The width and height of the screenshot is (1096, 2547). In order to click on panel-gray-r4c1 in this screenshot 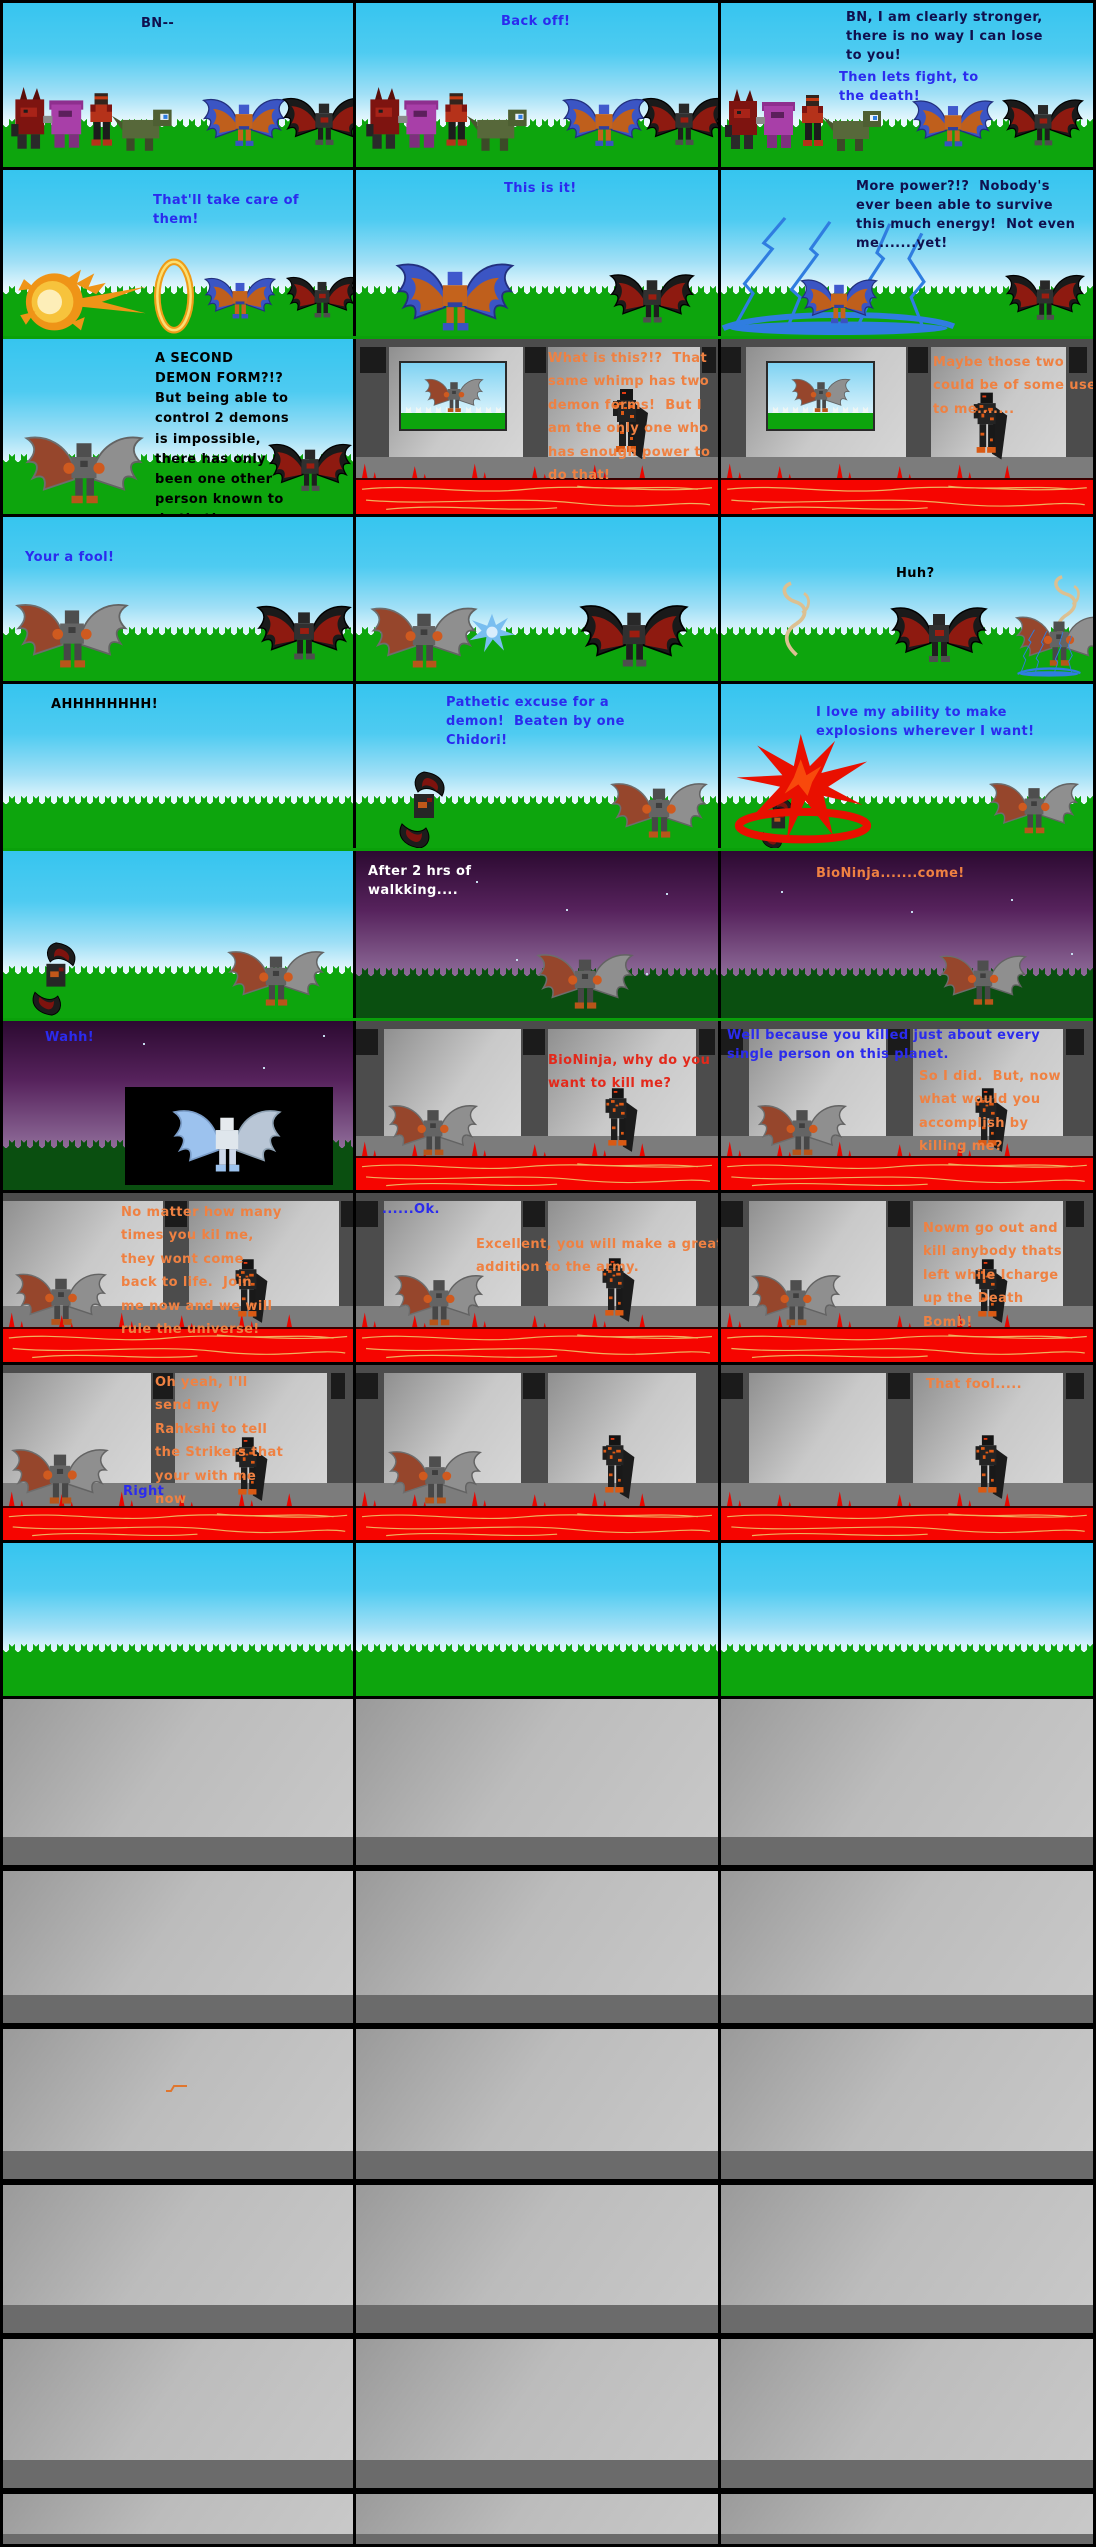, I will do `click(178, 2259)`.